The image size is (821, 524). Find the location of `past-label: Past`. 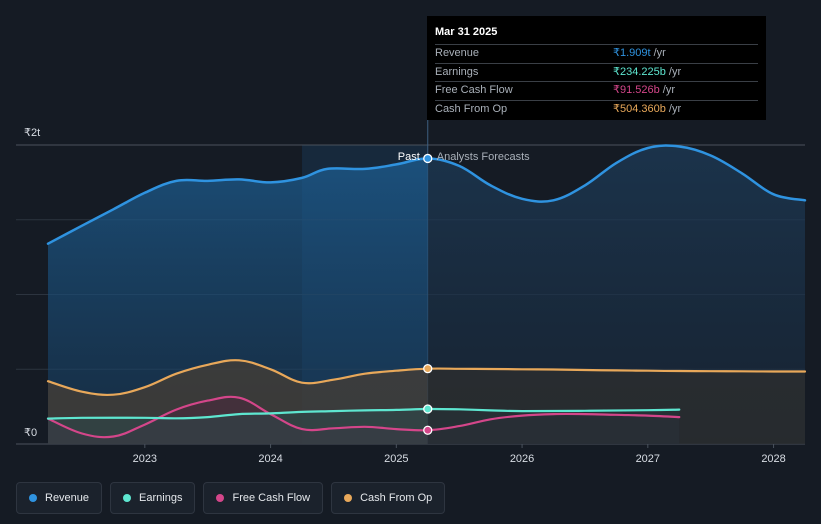

past-label: Past is located at coordinates (409, 157).